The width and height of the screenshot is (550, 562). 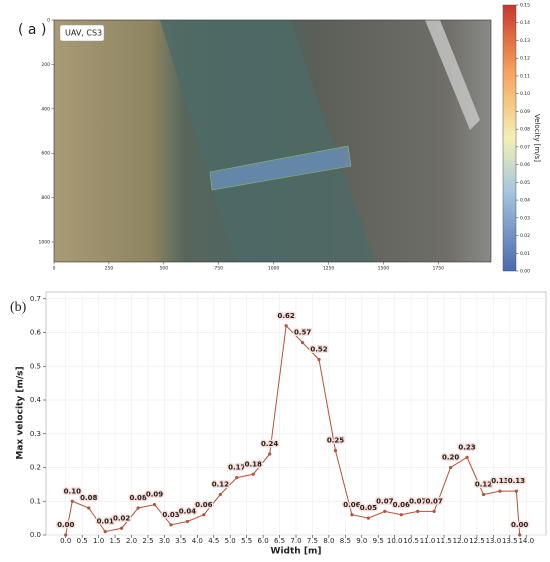 What do you see at coordinates (525, 218) in the screenshot?
I see `colorbar-tick-label: 0.03` at bounding box center [525, 218].